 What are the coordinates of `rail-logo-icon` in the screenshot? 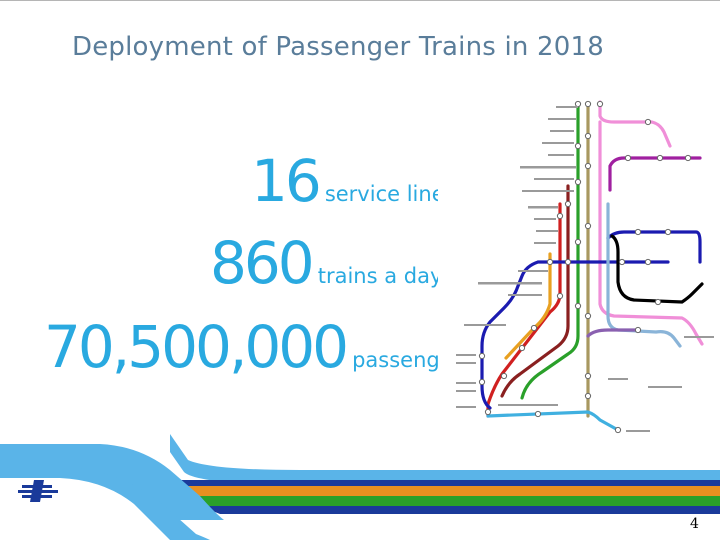 It's located at (38, 491).